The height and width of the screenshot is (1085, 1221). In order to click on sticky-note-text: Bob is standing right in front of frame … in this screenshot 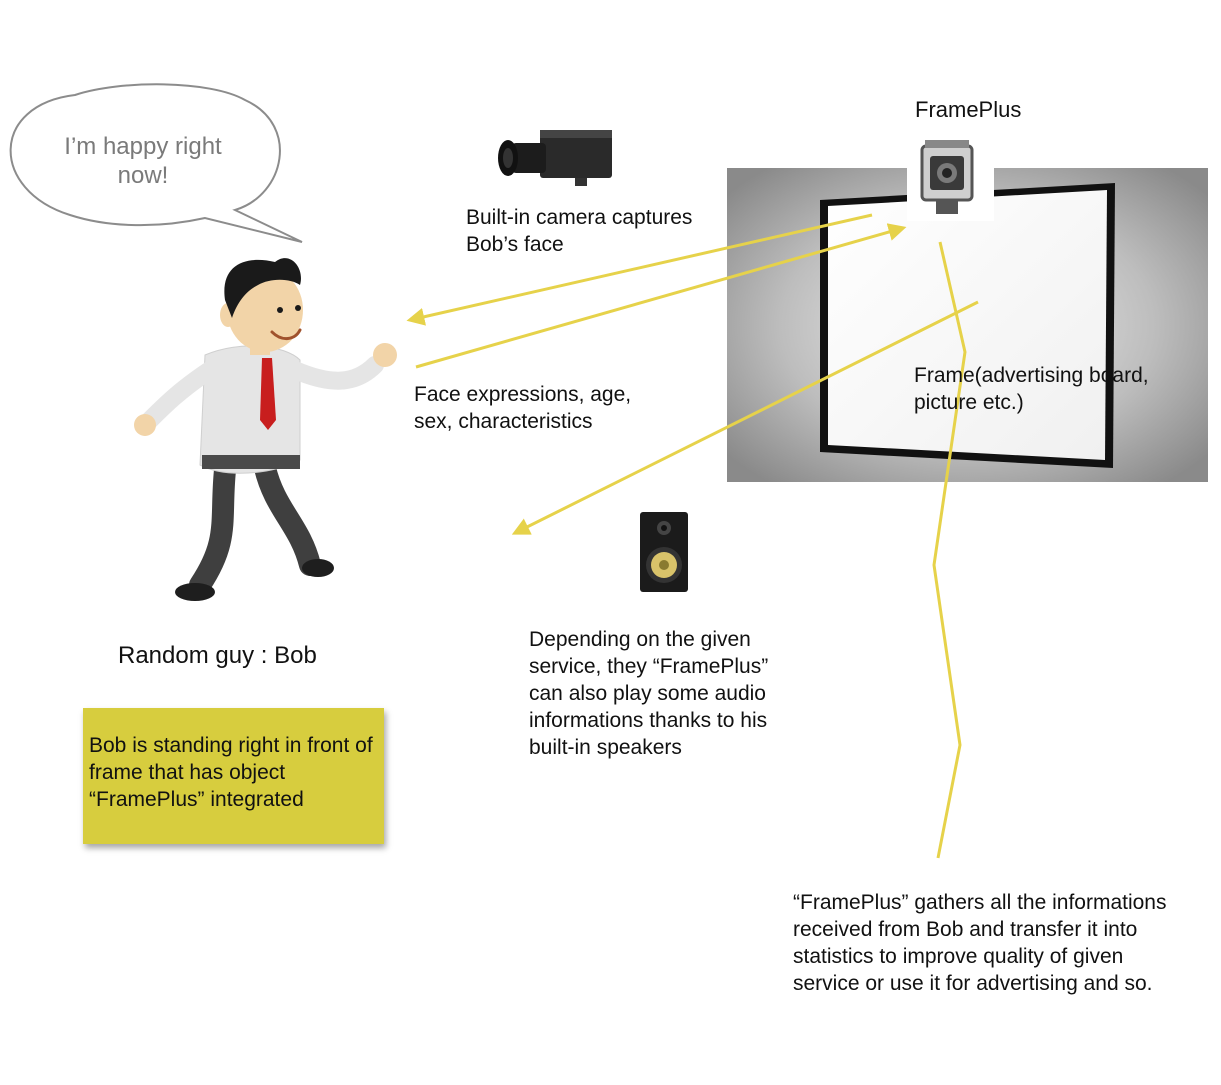, I will do `click(231, 772)`.